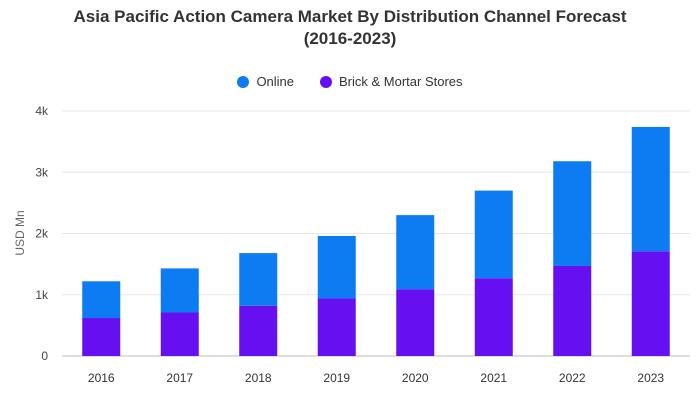 The image size is (700, 400). Describe the element at coordinates (101, 300) in the screenshot. I see `bar-online-2016` at that location.